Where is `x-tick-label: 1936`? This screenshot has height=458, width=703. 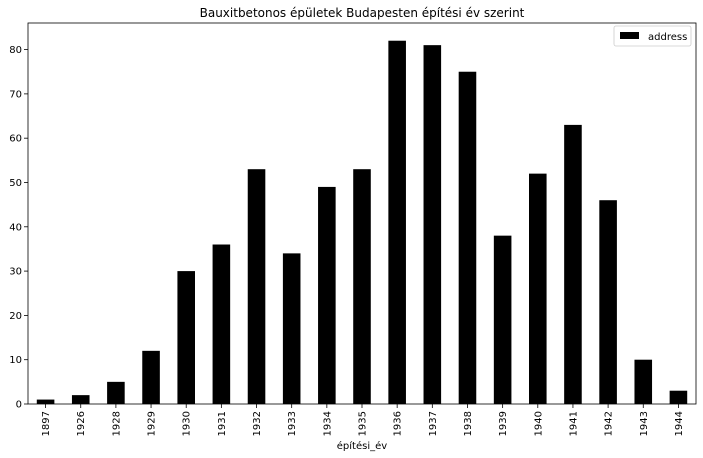
x-tick-label: 1936 is located at coordinates (398, 423).